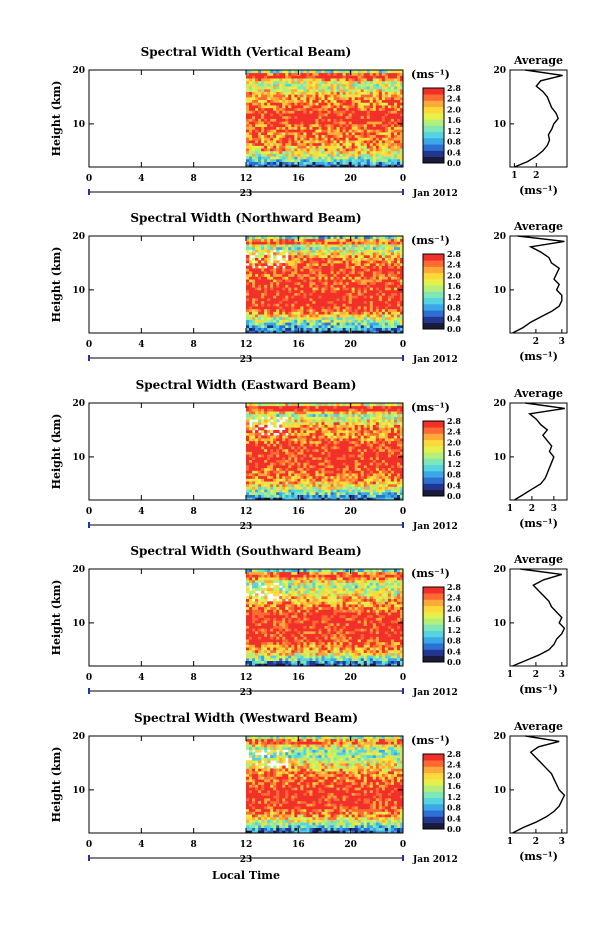 The width and height of the screenshot is (616, 929). I want to click on avg-title: Average, so click(538, 60).